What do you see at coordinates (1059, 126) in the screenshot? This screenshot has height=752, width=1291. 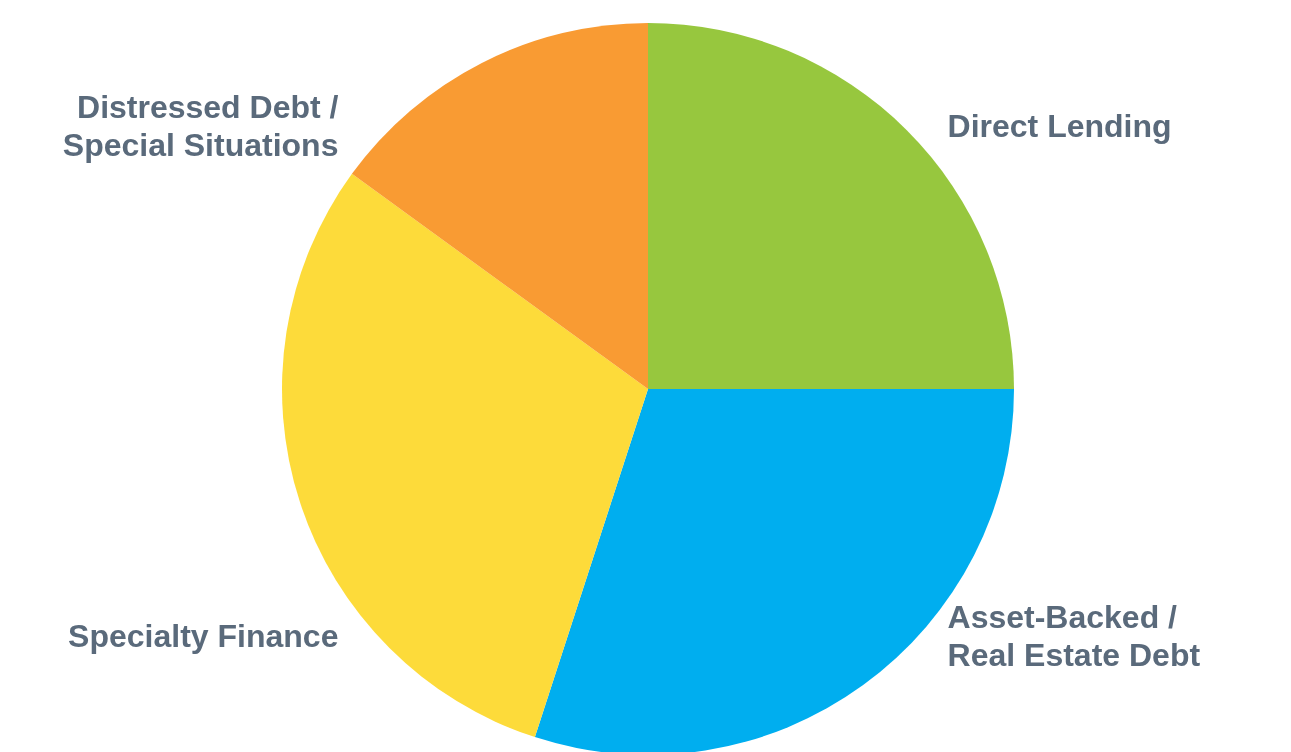 I see `slice-label: Direct Lending` at bounding box center [1059, 126].